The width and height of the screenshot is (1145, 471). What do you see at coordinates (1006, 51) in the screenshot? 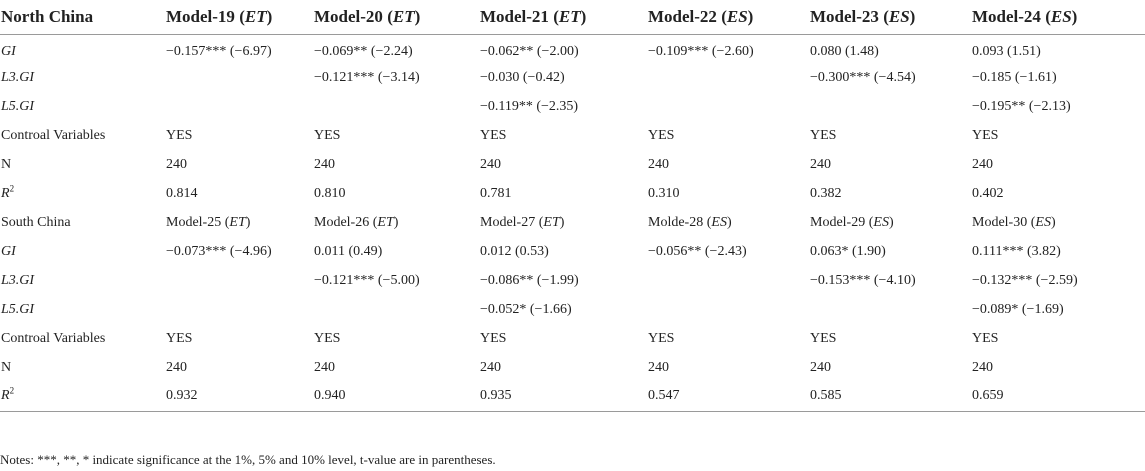
I see `table-cell: 0.093 (1.51)` at bounding box center [1006, 51].